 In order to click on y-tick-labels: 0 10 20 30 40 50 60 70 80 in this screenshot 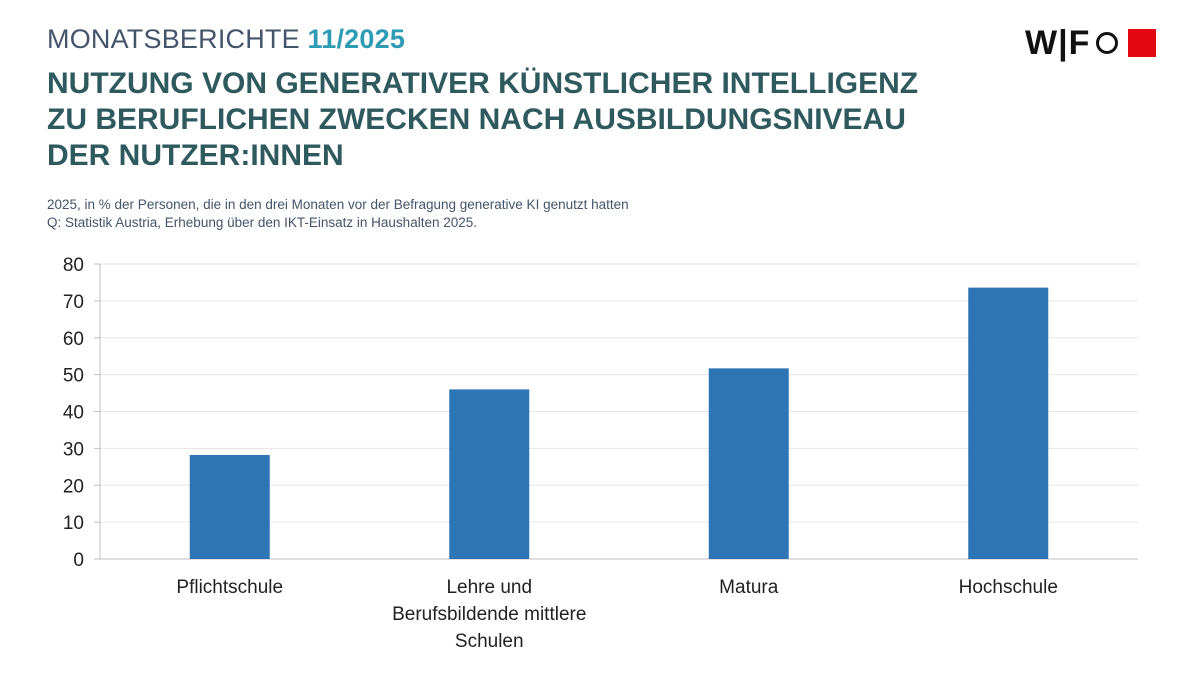, I will do `click(73, 413)`.